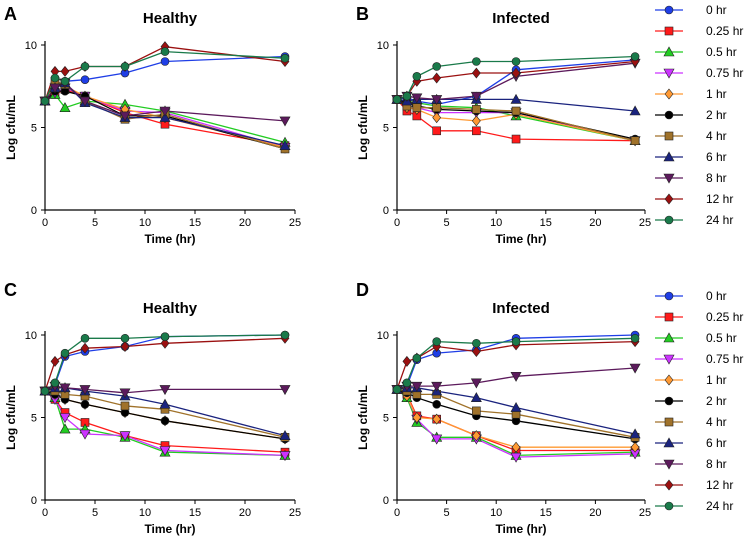 Image resolution: width=754 pixels, height=547 pixels. Describe the element at coordinates (34, 501) in the screenshot. I see `y-tick-label: 0` at that location.